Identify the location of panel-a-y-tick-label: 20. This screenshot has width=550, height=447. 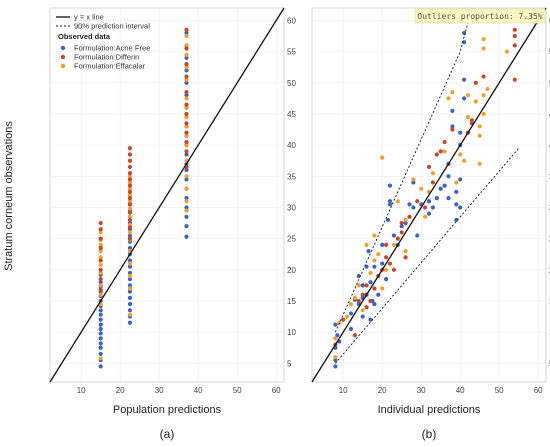
(291, 270).